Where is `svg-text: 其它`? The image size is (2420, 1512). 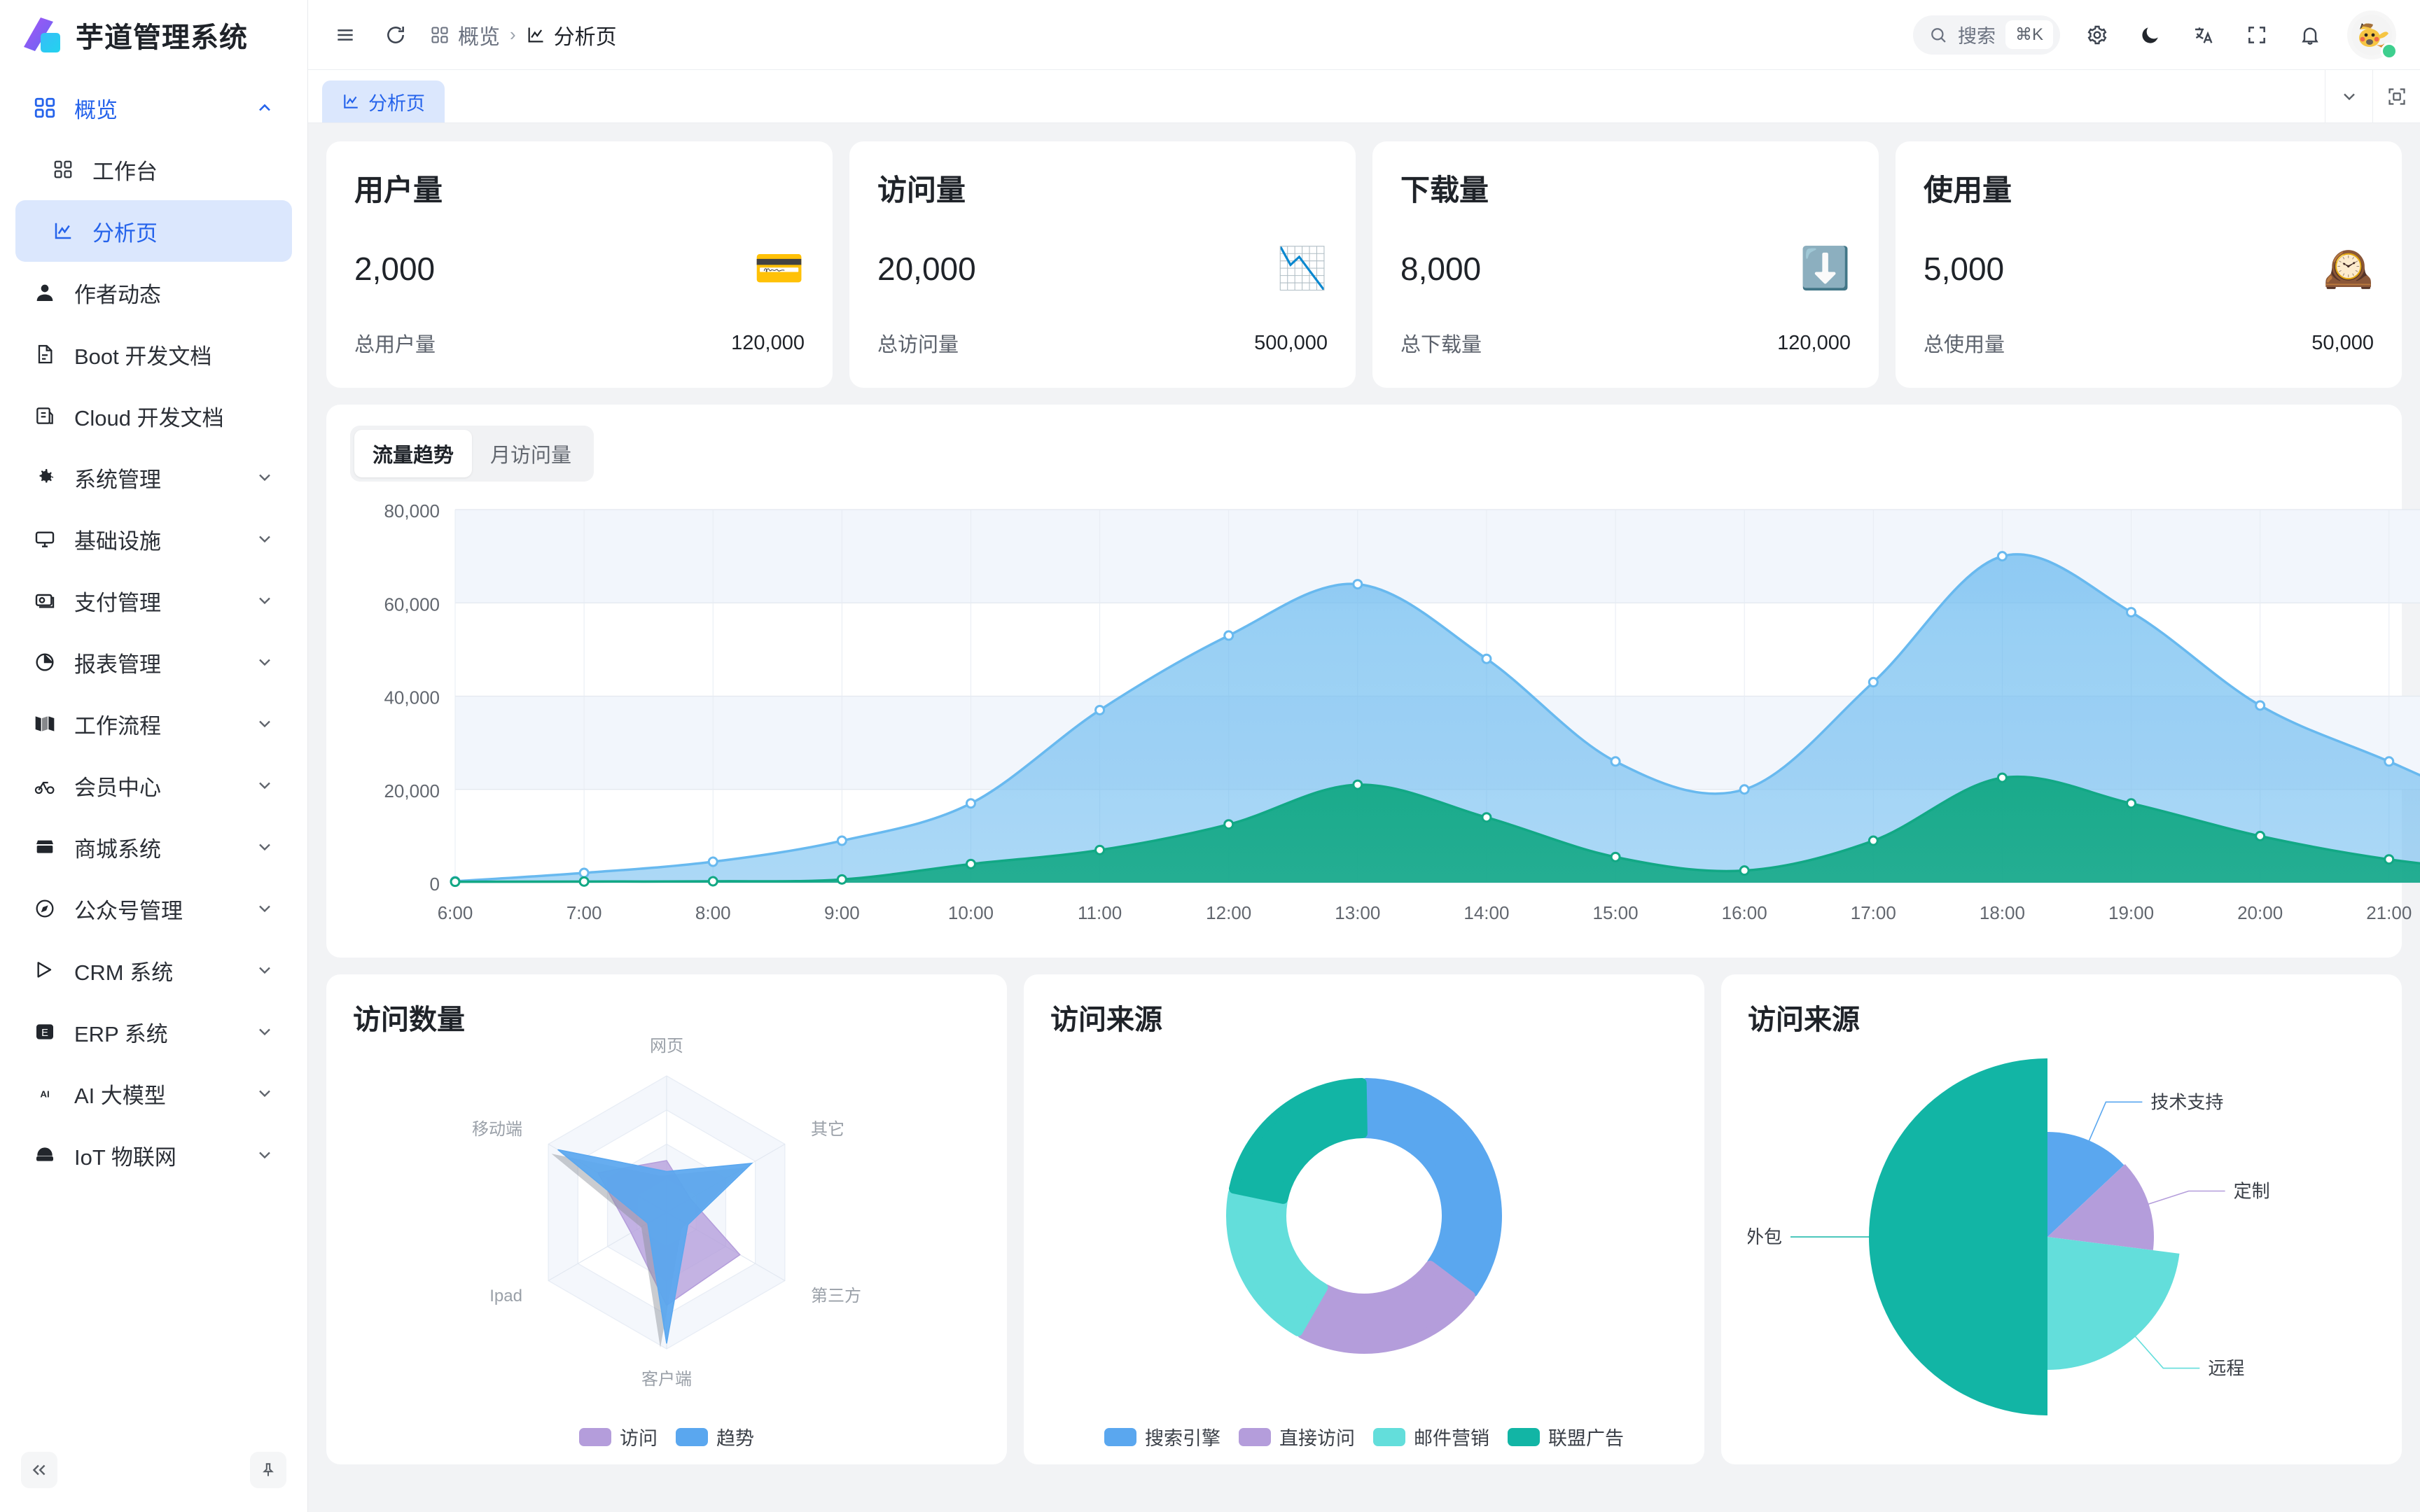
svg-text: 其它 is located at coordinates (828, 1129).